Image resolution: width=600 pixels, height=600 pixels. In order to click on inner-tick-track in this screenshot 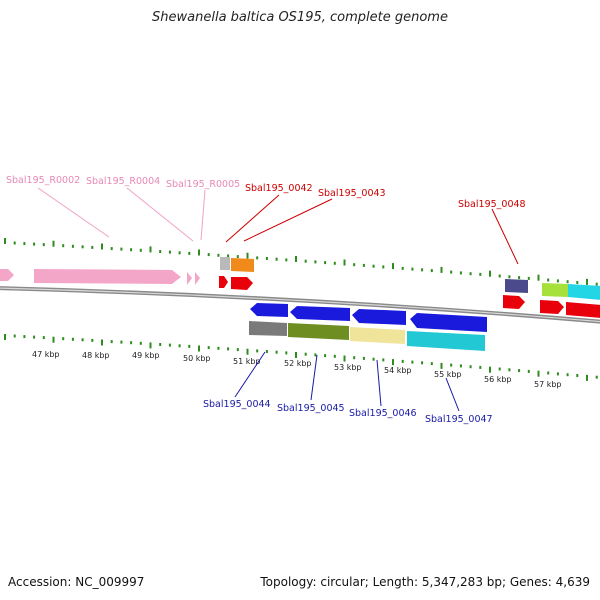, I will do `click(301, 357)`.